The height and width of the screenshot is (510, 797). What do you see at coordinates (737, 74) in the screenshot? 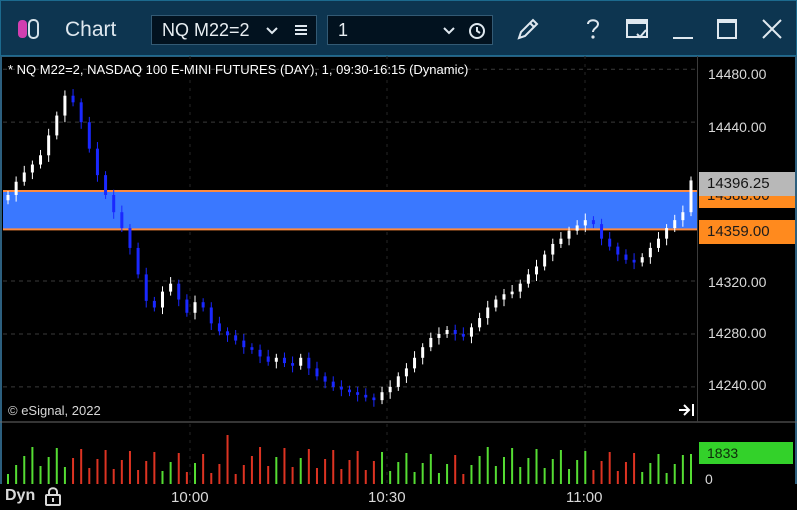
I see `price-tick: 14480.00` at bounding box center [737, 74].